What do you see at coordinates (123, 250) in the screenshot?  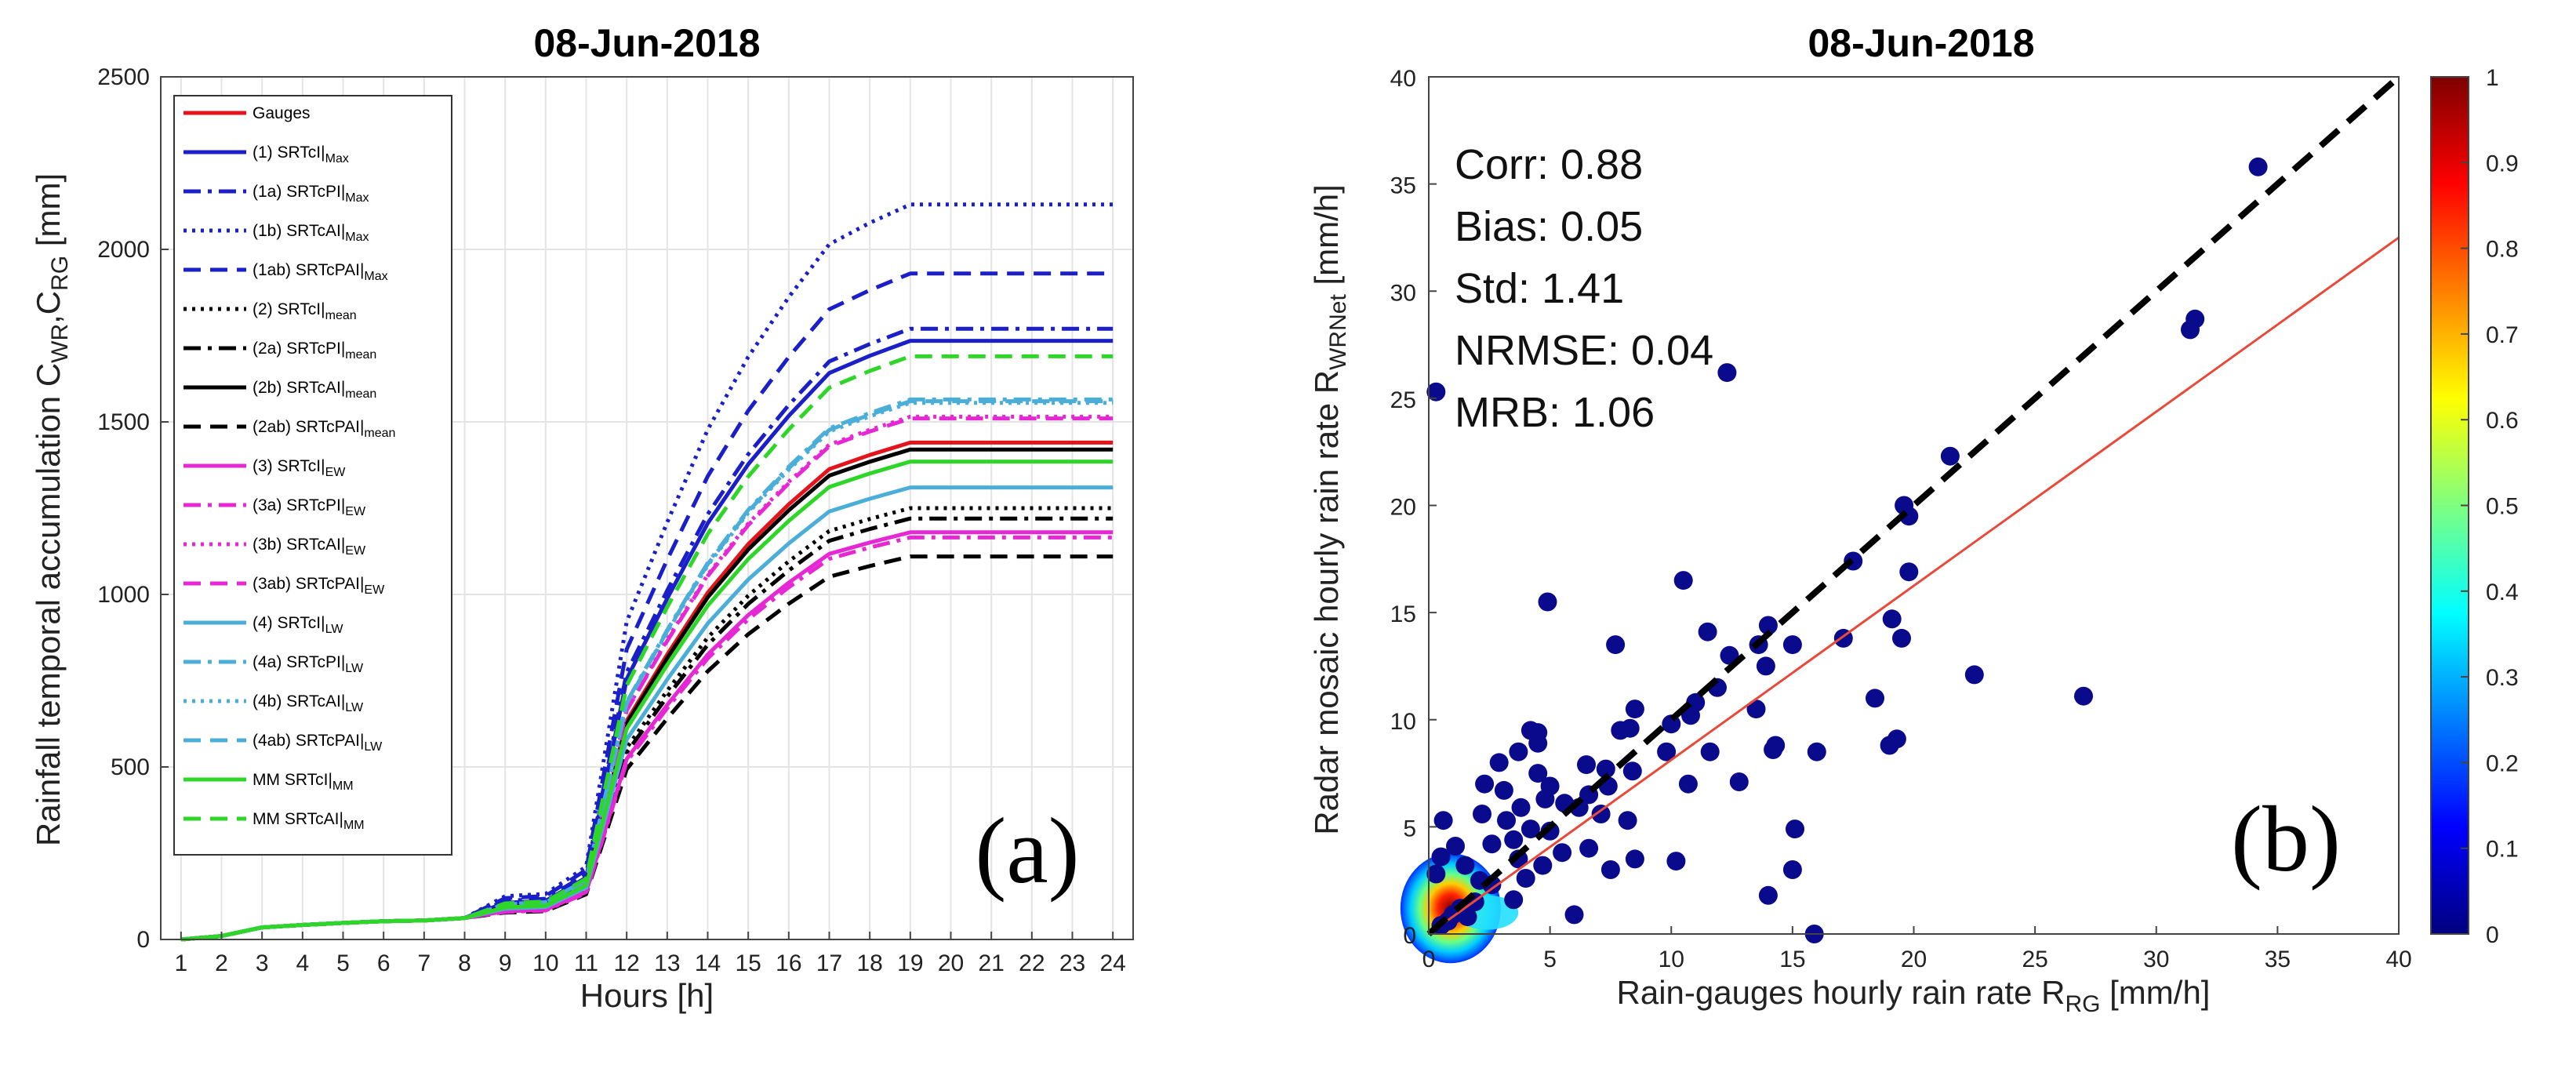 I see `chart-a-y-tick-label: 2000` at bounding box center [123, 250].